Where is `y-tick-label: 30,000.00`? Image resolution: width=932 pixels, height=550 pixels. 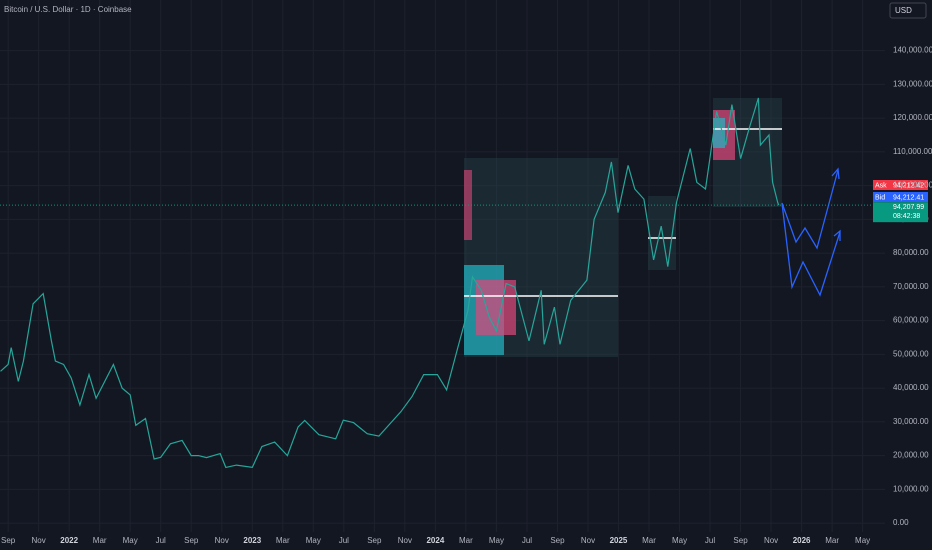 y-tick-label: 30,000.00 is located at coordinates (911, 421).